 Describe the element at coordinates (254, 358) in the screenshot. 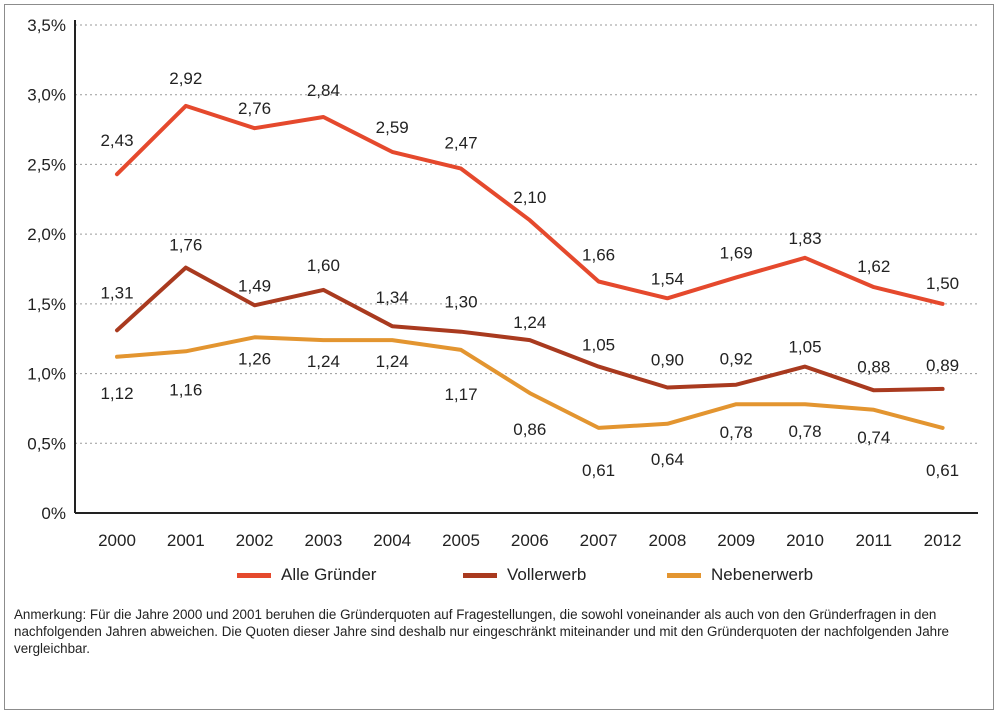

I see `data-label: 1,26` at that location.